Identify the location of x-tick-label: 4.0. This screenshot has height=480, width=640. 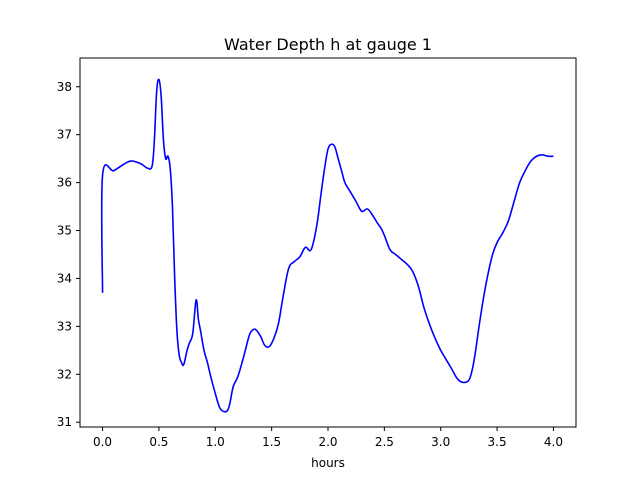
(553, 442).